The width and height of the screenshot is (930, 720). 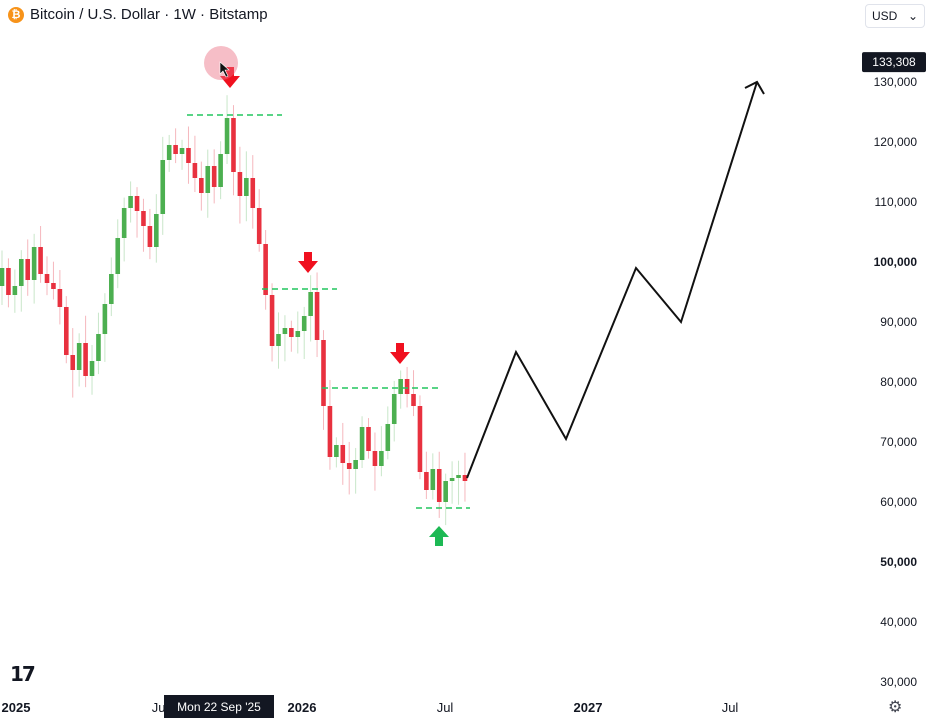 What do you see at coordinates (896, 142) in the screenshot?
I see `y-tick-label: 120,000` at bounding box center [896, 142].